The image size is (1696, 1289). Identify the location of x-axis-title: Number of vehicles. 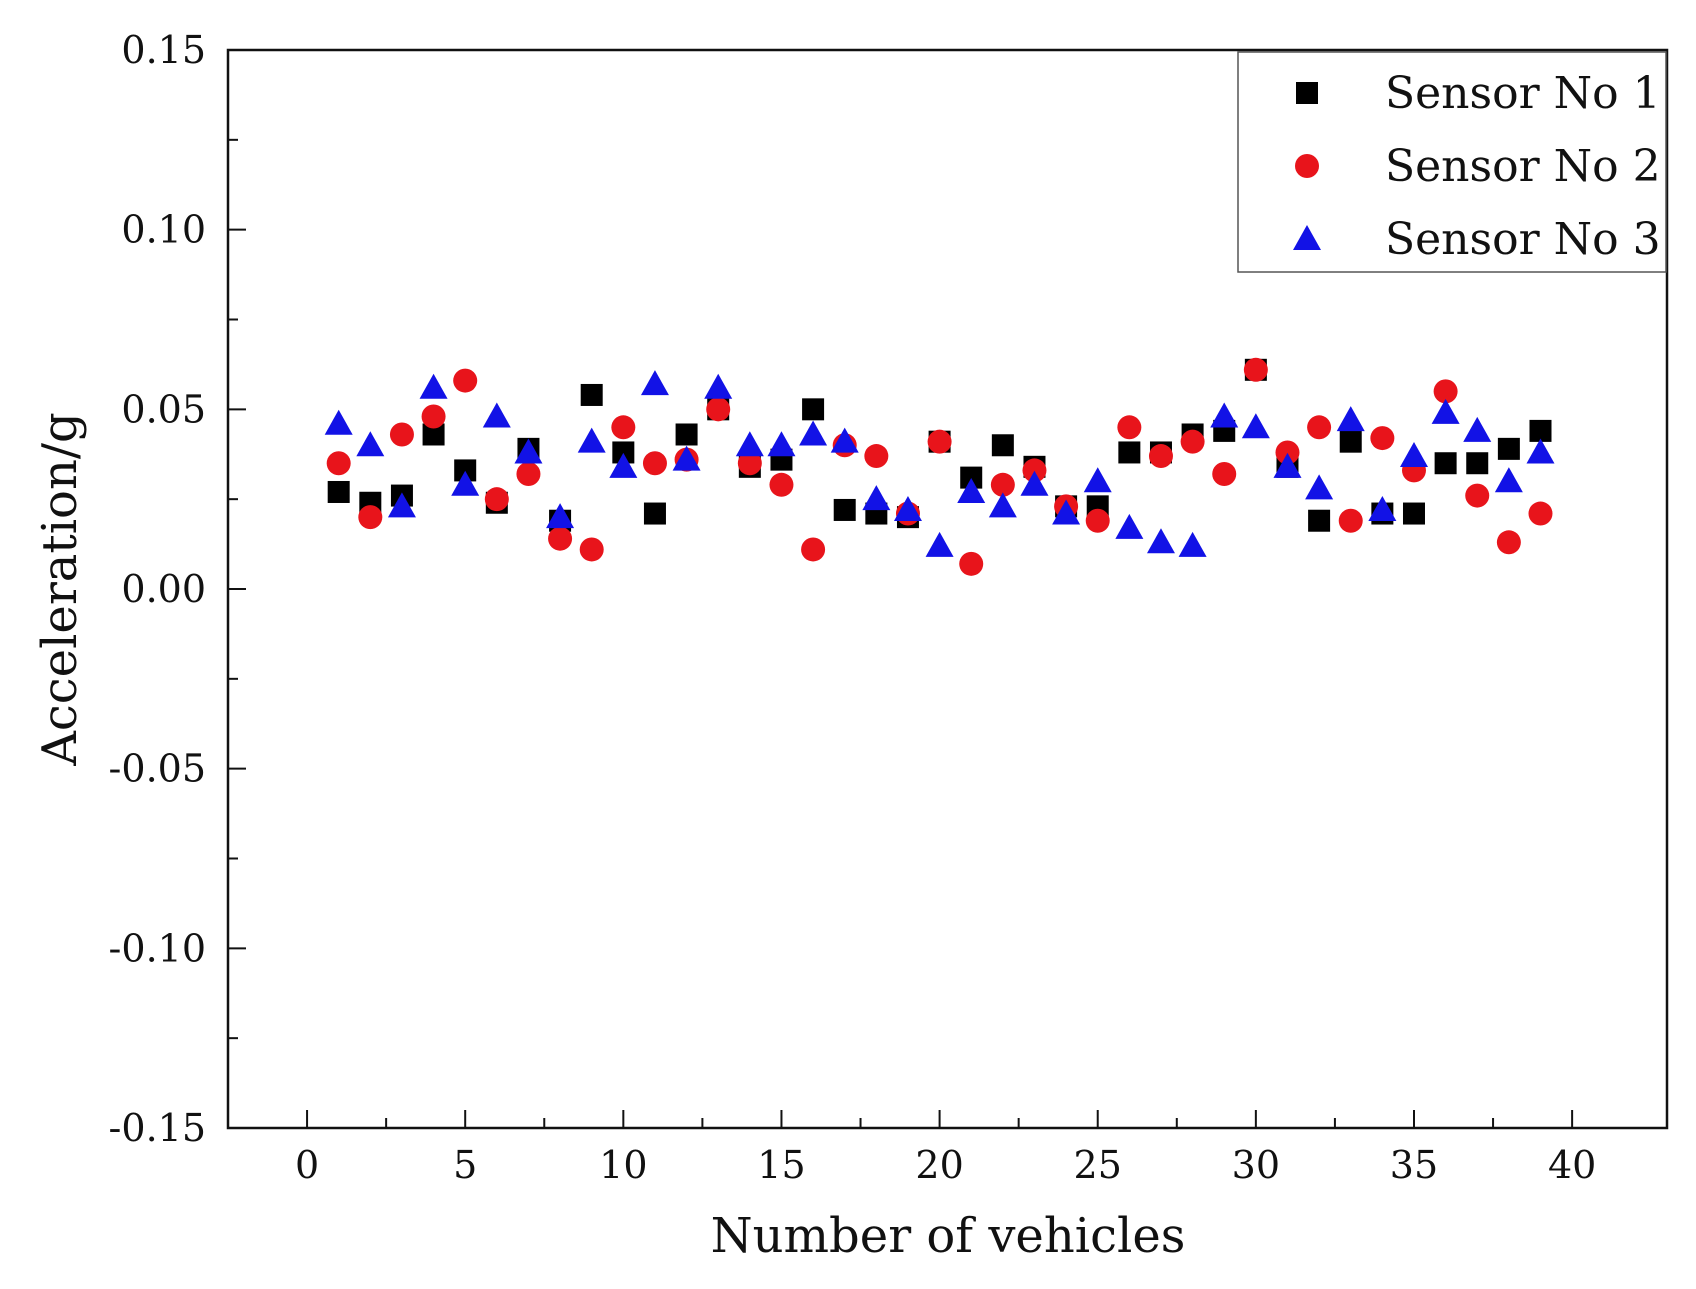
(948, 1236).